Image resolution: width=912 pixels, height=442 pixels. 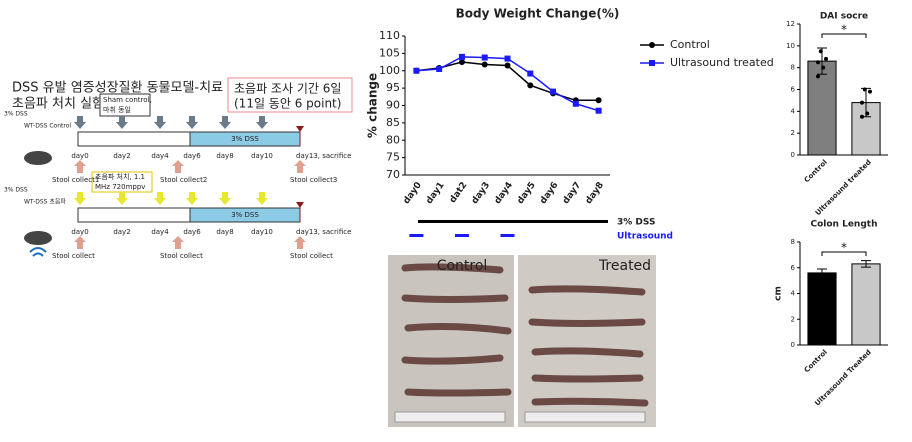 I want to click on legend-label: Ultrasound treated, so click(x=722, y=62).